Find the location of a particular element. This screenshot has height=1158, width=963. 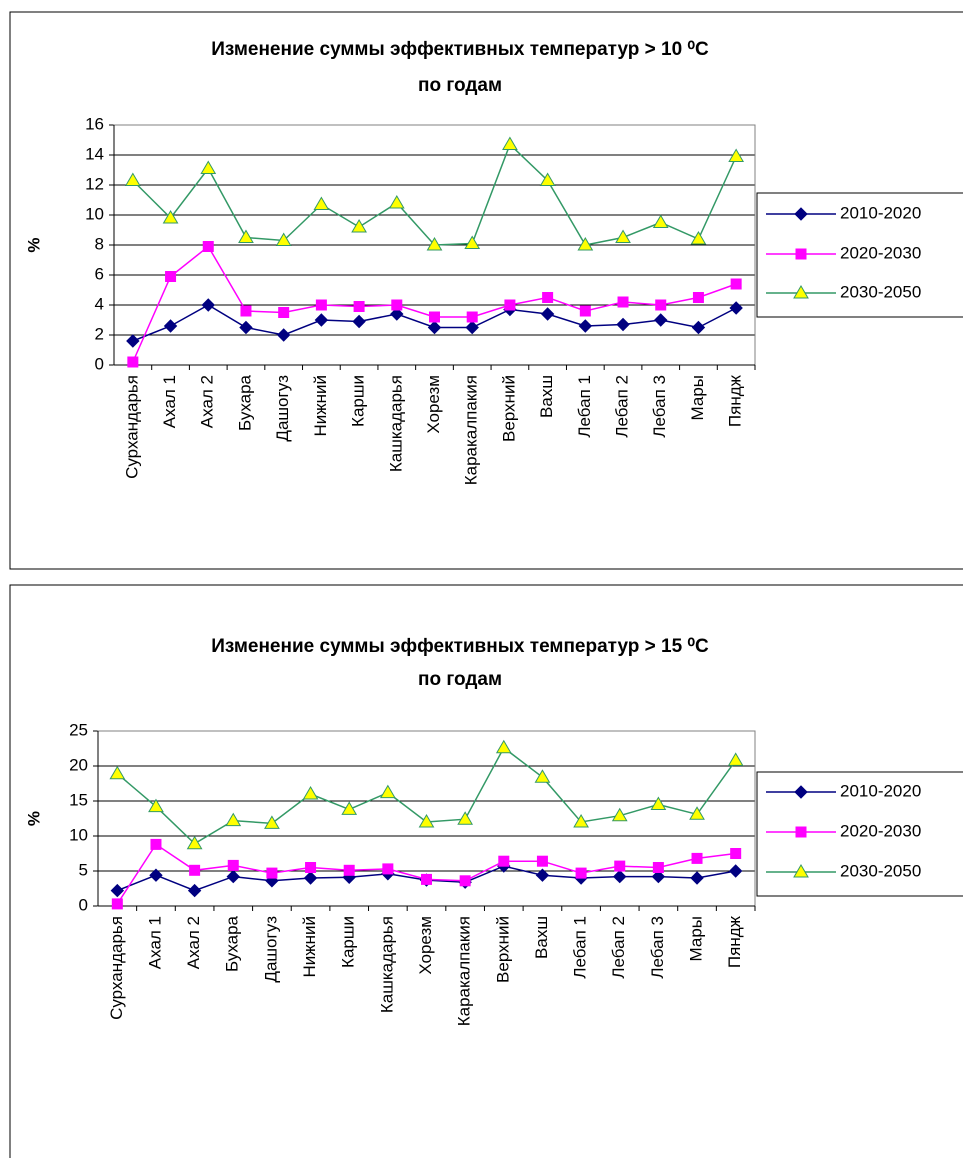

x-tick-label: Дашогуз is located at coordinates (282, 408).